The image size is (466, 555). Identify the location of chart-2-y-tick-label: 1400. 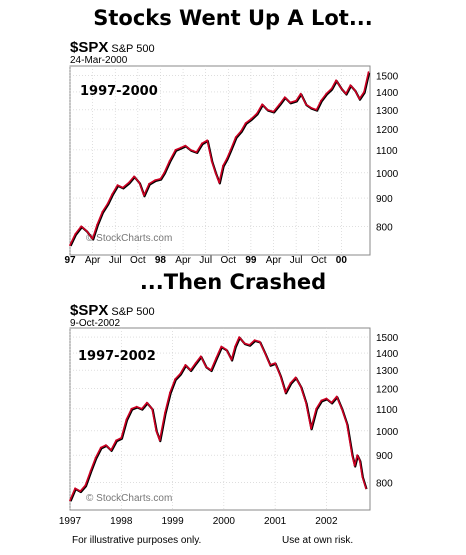
(387, 354).